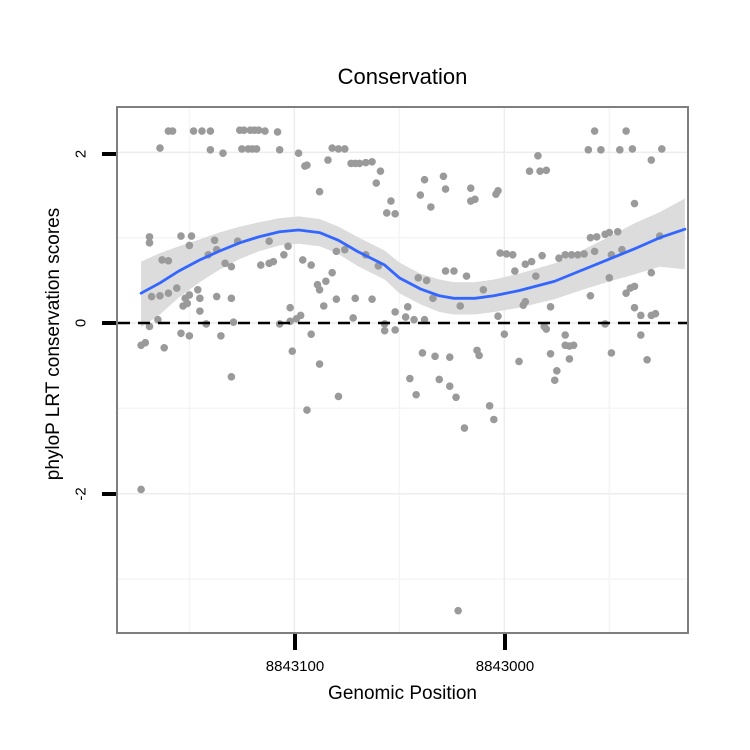  What do you see at coordinates (295, 666) in the screenshot?
I see `x-tick-label: 8843100` at bounding box center [295, 666].